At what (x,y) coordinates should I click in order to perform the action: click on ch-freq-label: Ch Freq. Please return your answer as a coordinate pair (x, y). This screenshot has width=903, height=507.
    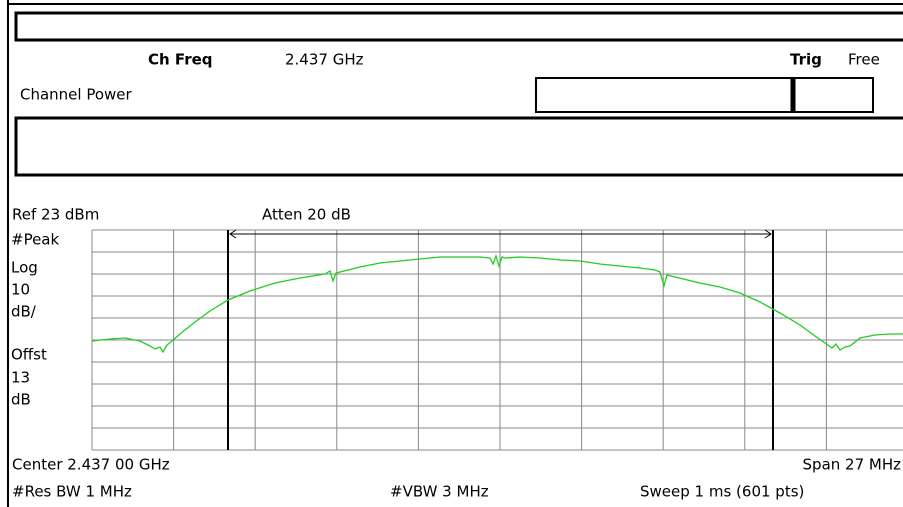
    Looking at the image, I should click on (180, 60).